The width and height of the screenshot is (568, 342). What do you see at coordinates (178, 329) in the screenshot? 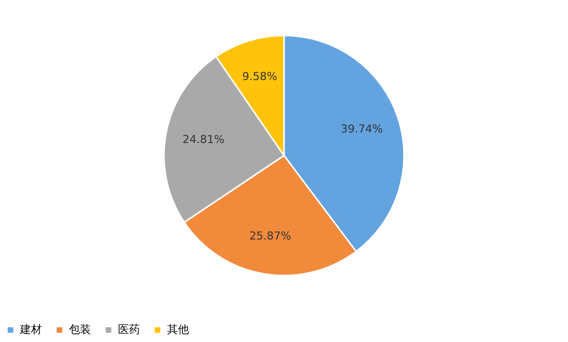
I see `legend-label: 其他` at bounding box center [178, 329].